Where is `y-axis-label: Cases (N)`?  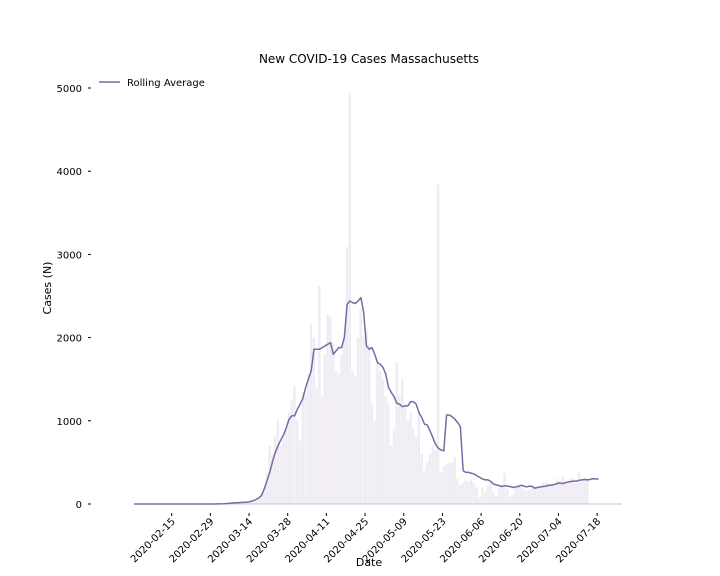
y-axis-label: Cases (N) is located at coordinates (47, 288).